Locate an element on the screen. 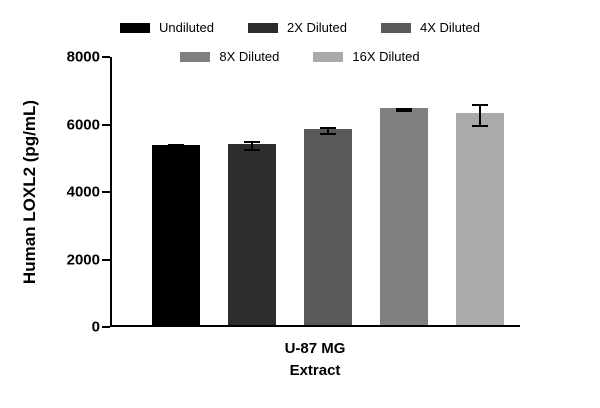 Image resolution: width=600 pixels, height=408 pixels. bar-16x-diluted is located at coordinates (480, 219).